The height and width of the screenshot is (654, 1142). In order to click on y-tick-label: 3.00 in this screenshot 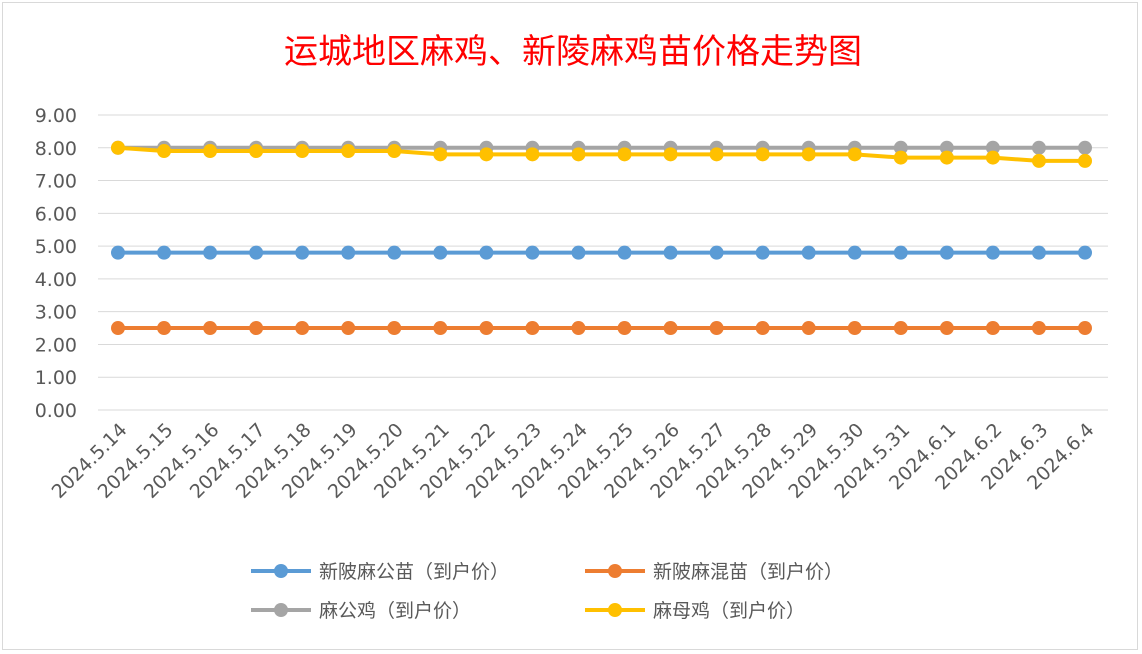, I will do `click(56, 313)`.